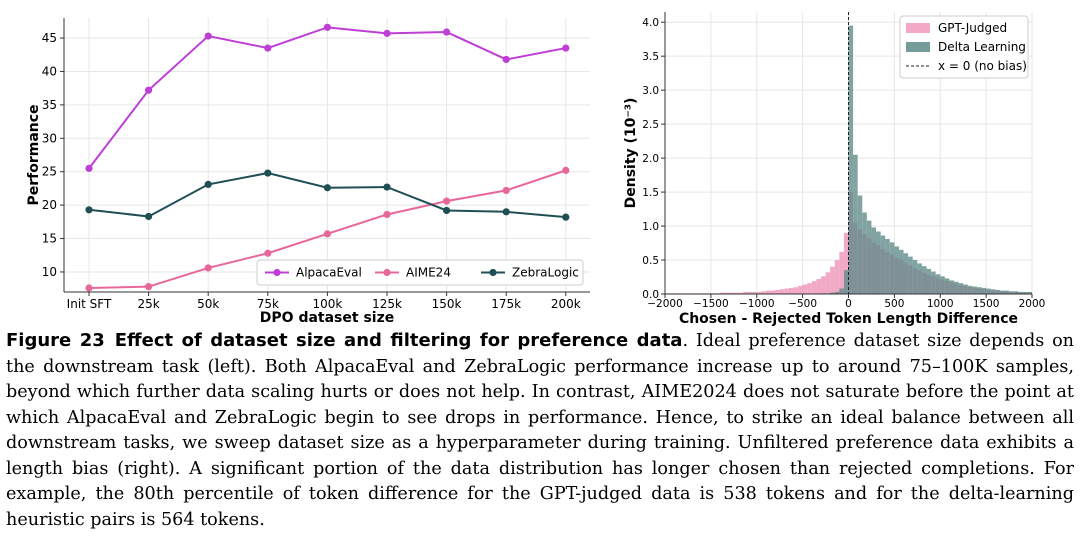 The width and height of the screenshot is (1080, 558). I want to click on legend-label: AIME24, so click(428, 273).